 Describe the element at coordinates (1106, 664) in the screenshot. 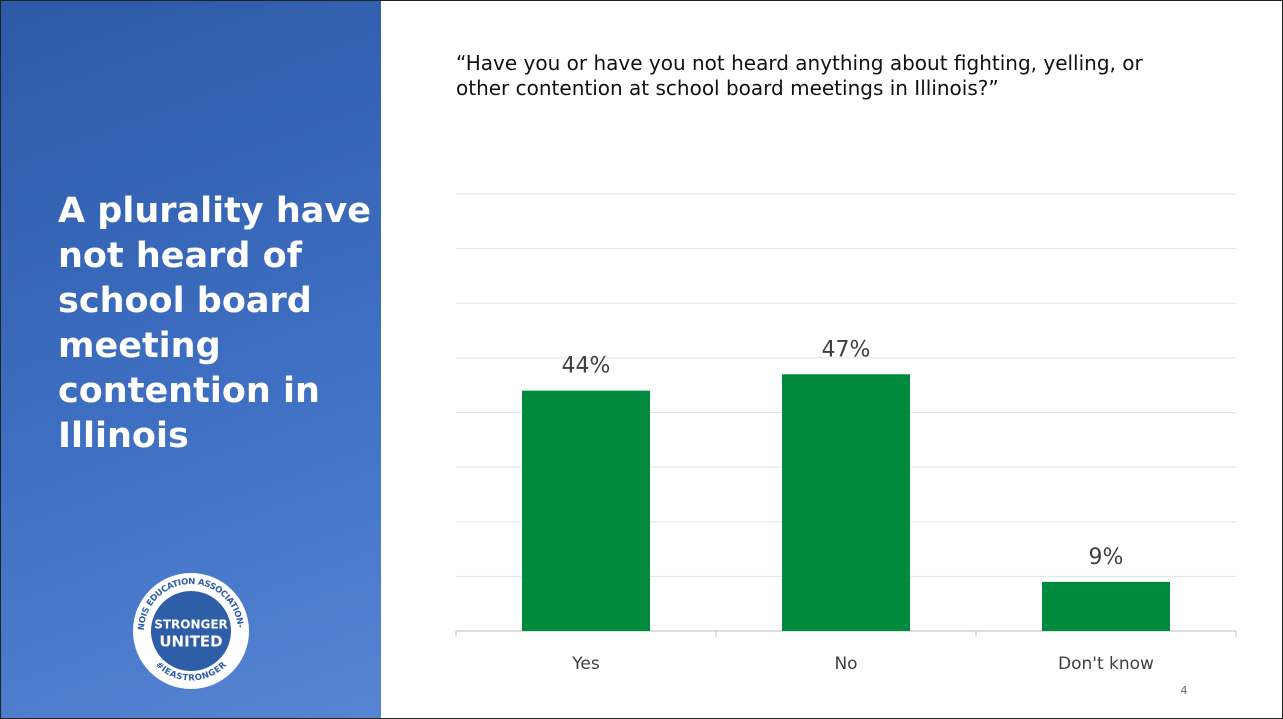

I see `x-tick-label: Don't know` at that location.